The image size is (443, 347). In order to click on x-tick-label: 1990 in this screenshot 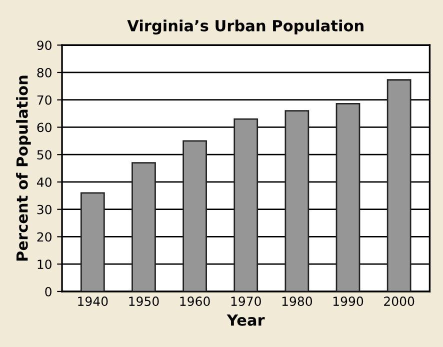, I will do `click(348, 301)`.